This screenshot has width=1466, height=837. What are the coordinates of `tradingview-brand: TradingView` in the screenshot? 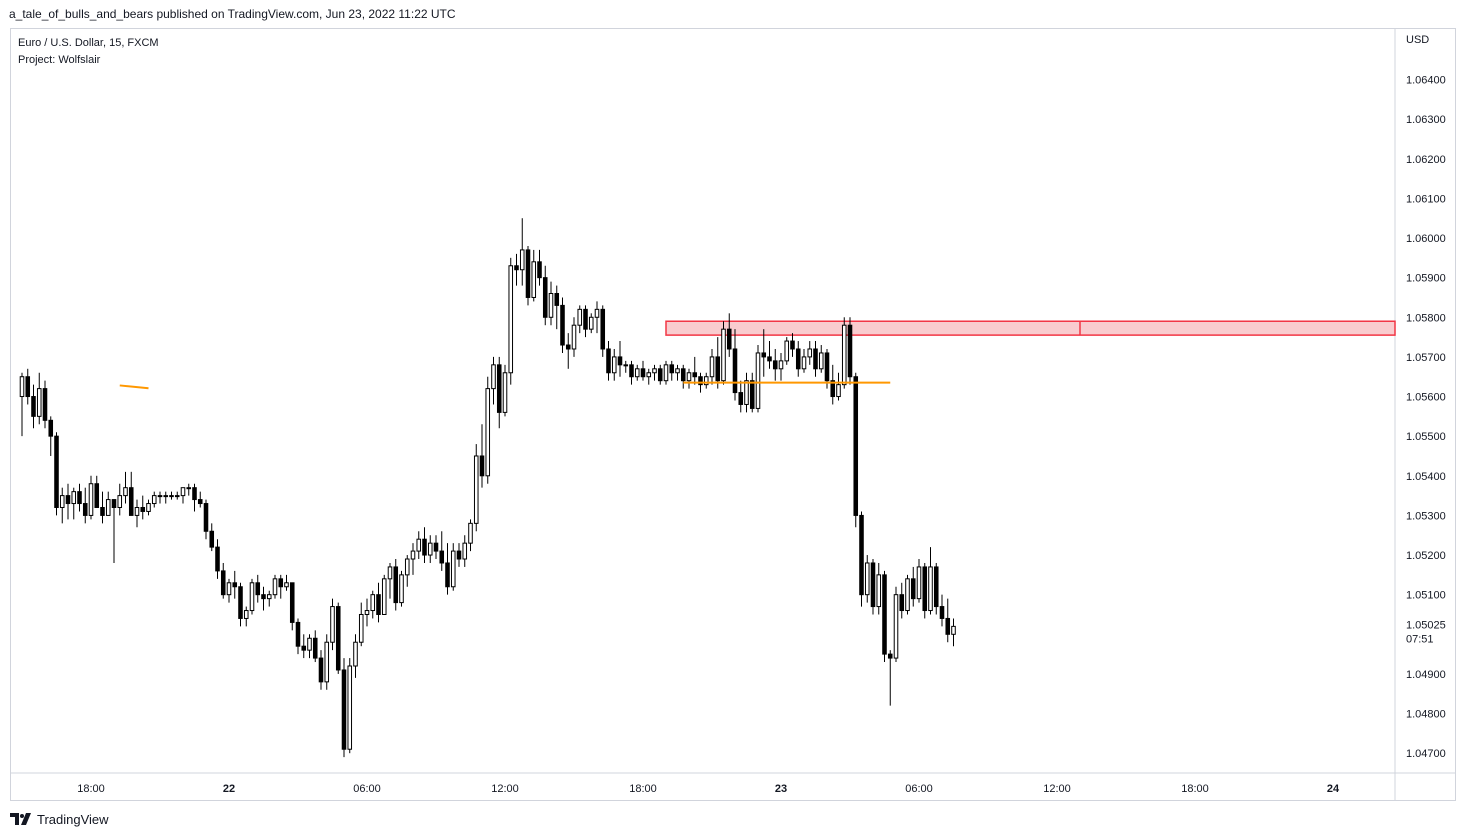 It's located at (73, 819).